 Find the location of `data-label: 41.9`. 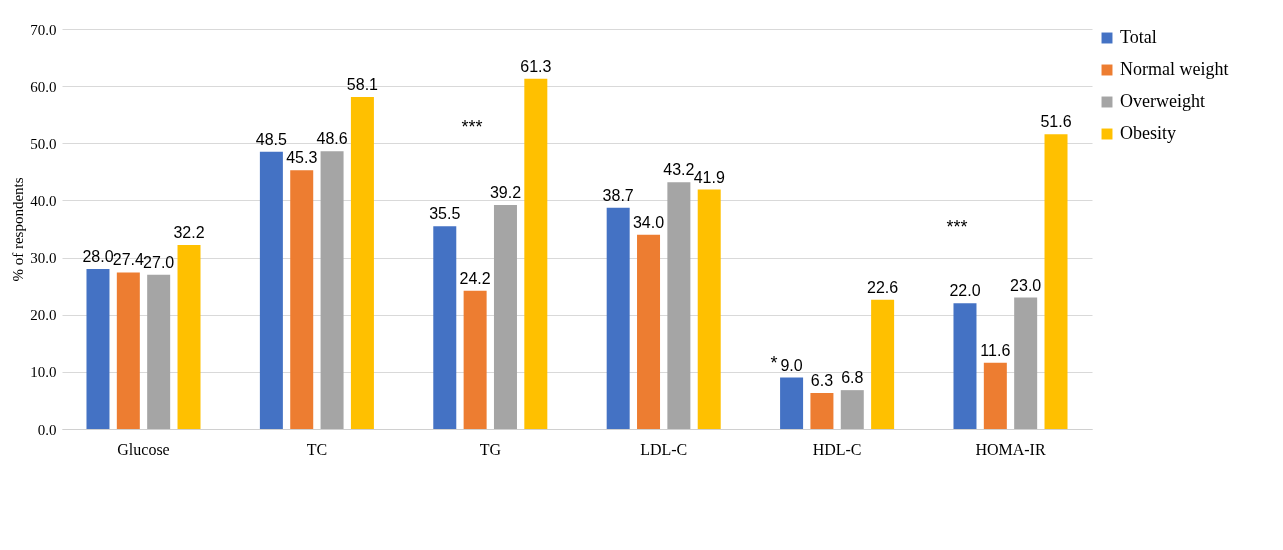

data-label: 41.9 is located at coordinates (709, 177).